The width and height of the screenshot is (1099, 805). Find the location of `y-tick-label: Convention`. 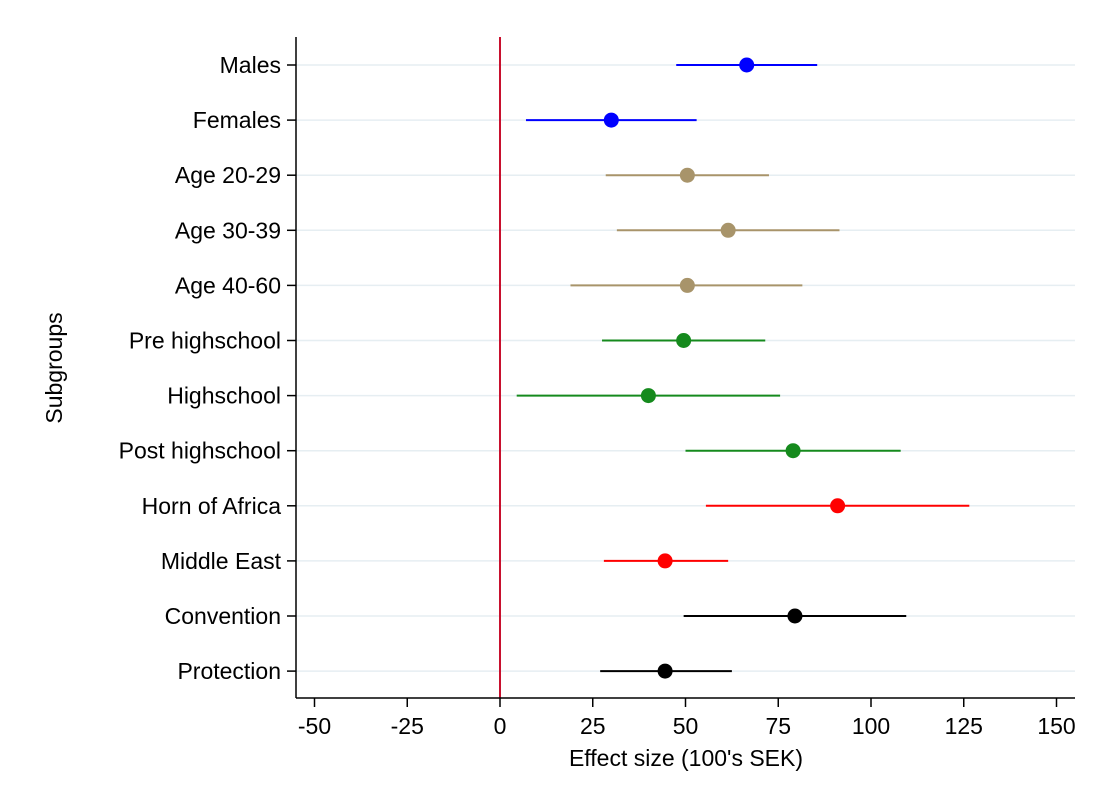

y-tick-label: Convention is located at coordinates (223, 616).